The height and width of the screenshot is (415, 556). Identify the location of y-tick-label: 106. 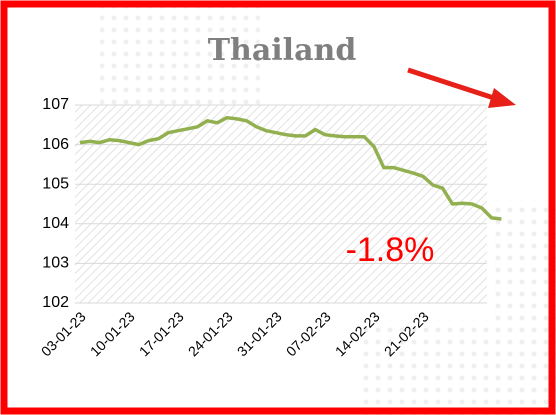
(55, 144).